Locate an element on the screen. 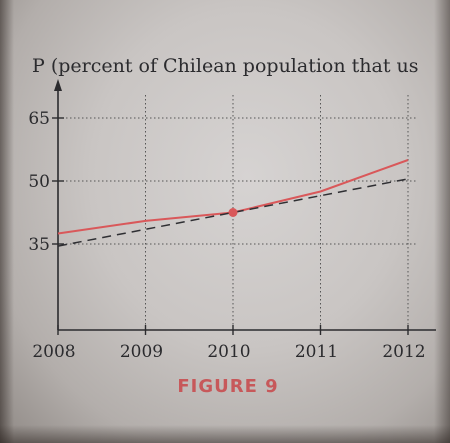 The image size is (450, 443). x-tick-label: 2008 is located at coordinates (53, 352).